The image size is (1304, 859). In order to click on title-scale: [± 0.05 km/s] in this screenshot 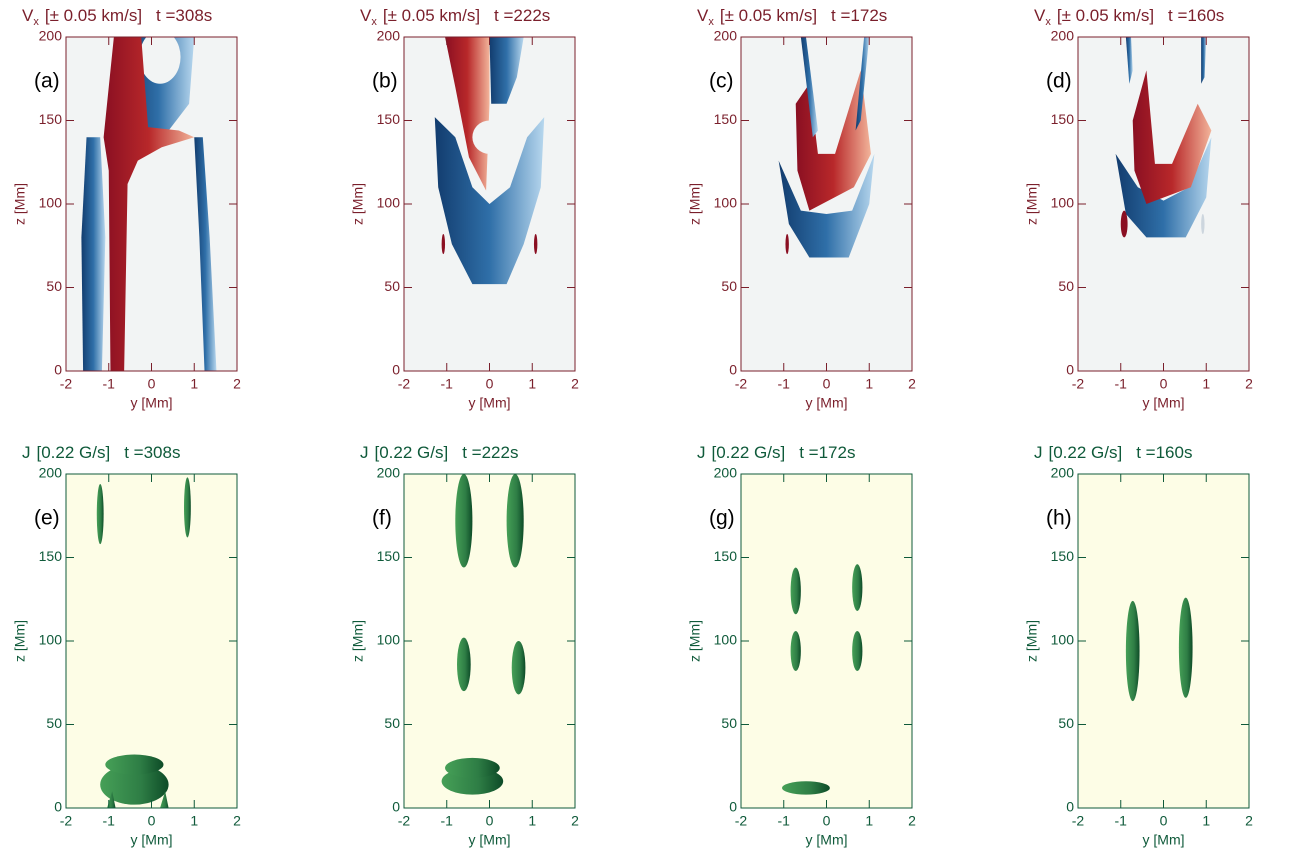, I will do `click(431, 15)`.